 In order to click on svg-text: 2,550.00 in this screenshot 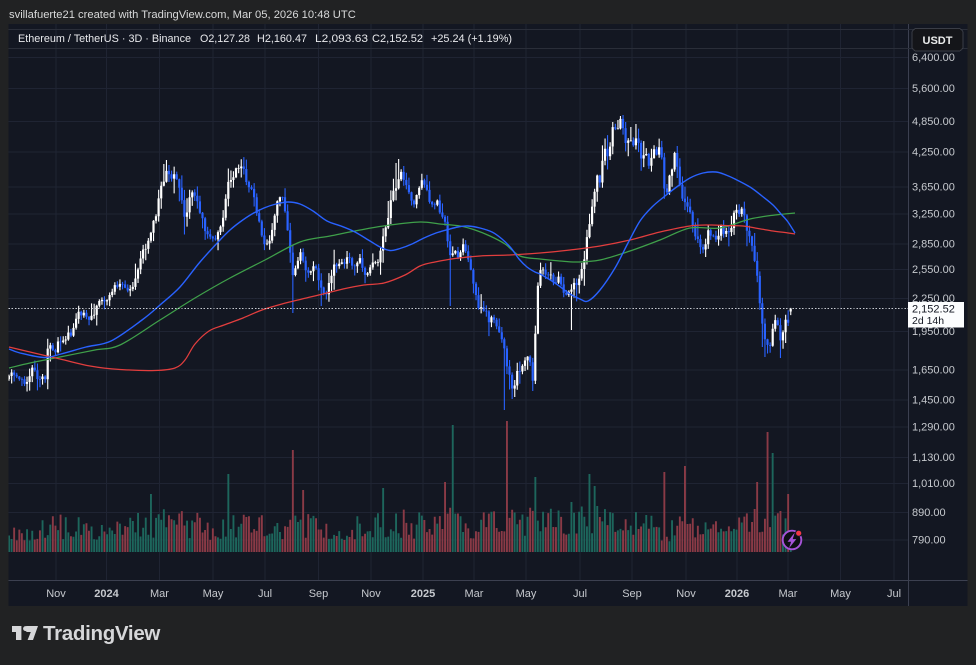, I will do `click(933, 270)`.